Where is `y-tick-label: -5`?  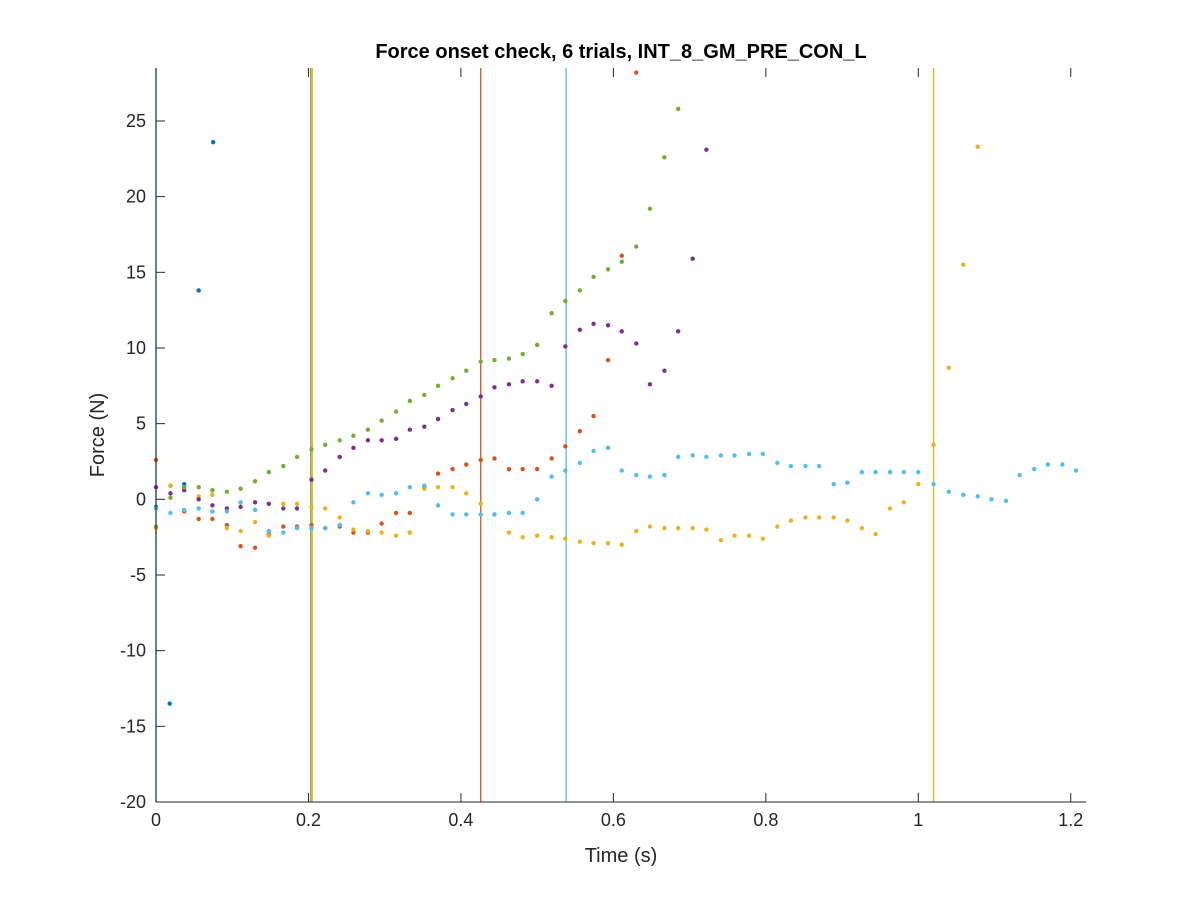 y-tick-label: -5 is located at coordinates (138, 575).